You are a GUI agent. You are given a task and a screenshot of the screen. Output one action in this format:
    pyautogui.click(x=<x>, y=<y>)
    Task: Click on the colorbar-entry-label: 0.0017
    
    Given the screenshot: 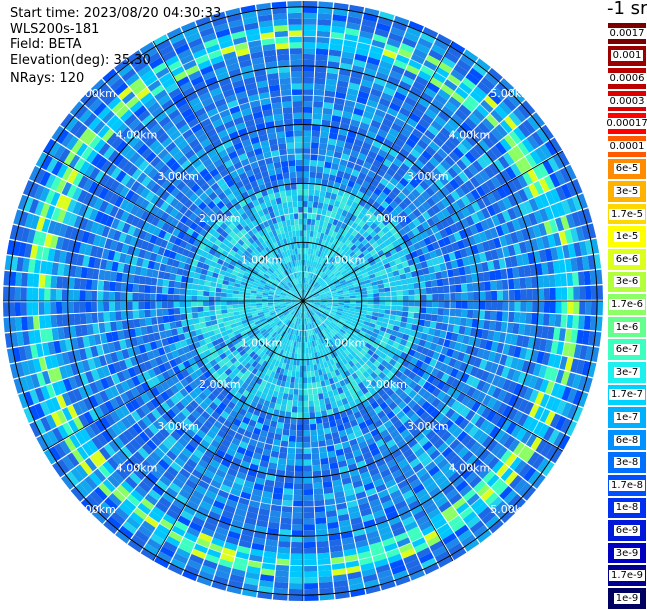 What is the action you would take?
    pyautogui.click(x=627, y=33)
    